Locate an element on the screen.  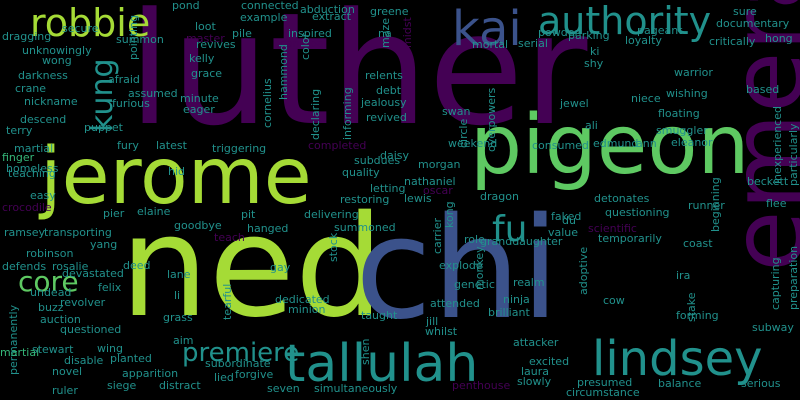
word: shen is located at coordinates (365, 351).